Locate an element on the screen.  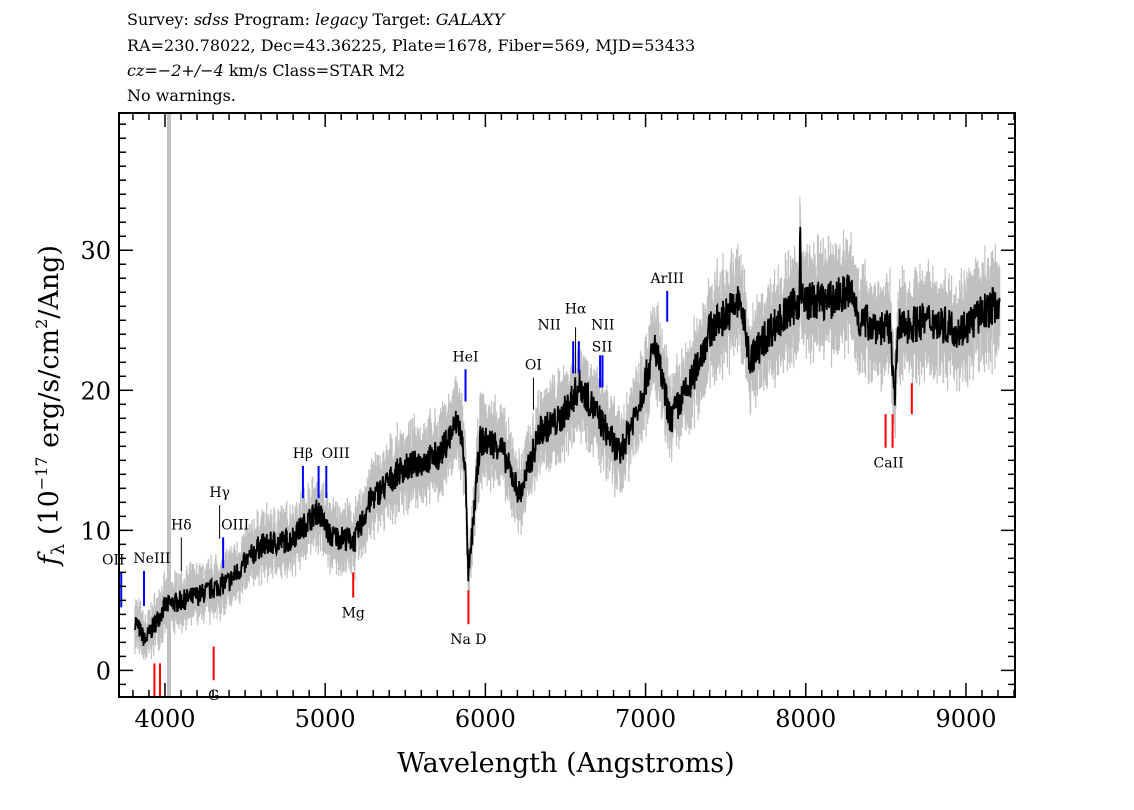
cz-value: =−2+/−4 is located at coordinates (184, 70).